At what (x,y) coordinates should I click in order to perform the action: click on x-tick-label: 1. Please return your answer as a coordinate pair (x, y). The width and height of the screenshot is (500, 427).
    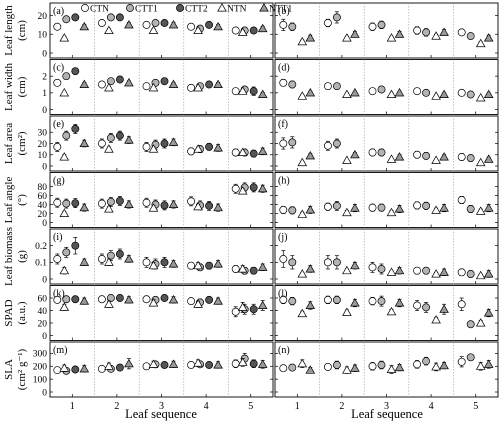
    Looking at the image, I should click on (72, 406).